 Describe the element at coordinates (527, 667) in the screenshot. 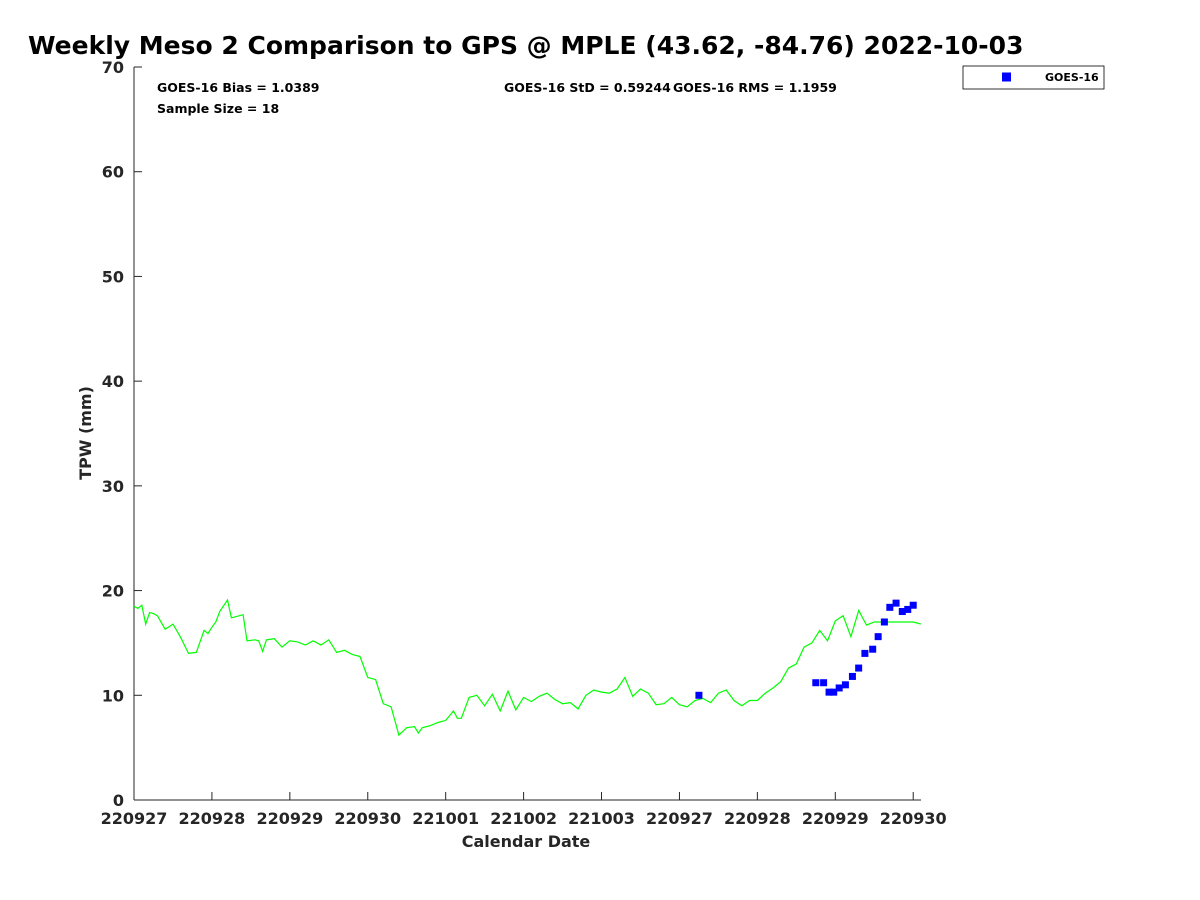

I see `gps-tpw-line` at that location.